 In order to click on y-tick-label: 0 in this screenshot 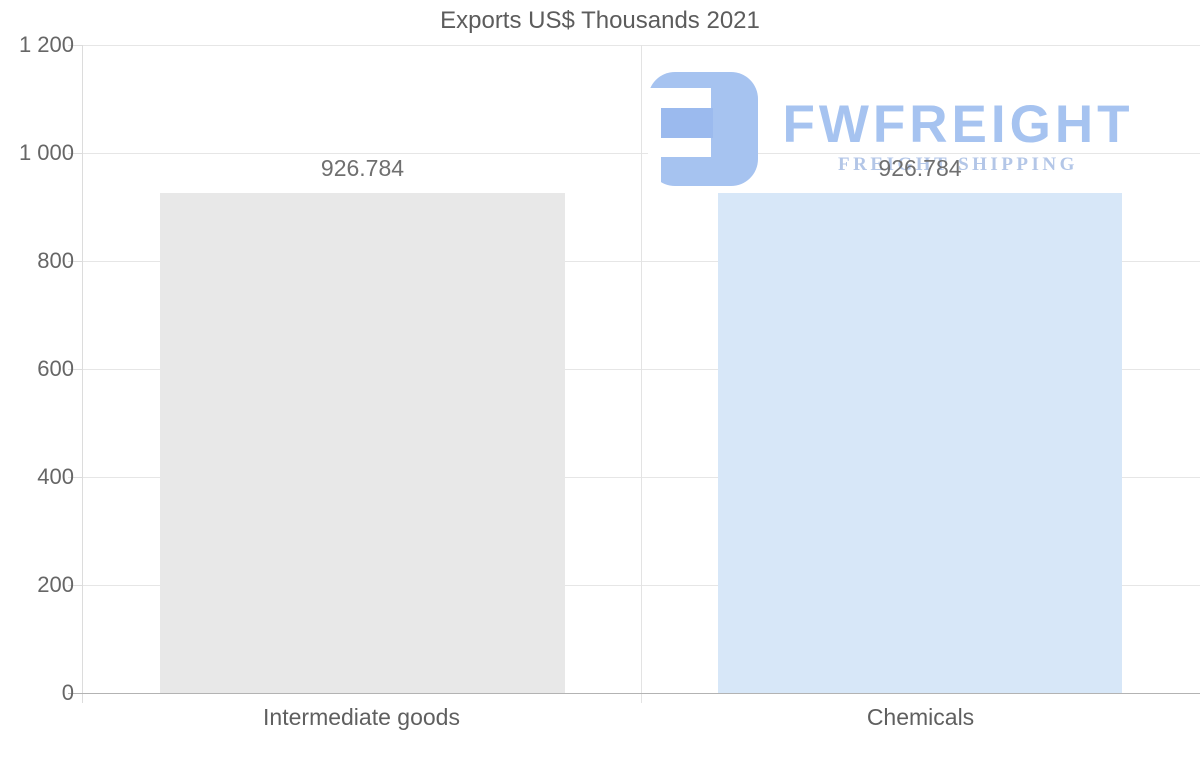, I will do `click(67, 692)`.